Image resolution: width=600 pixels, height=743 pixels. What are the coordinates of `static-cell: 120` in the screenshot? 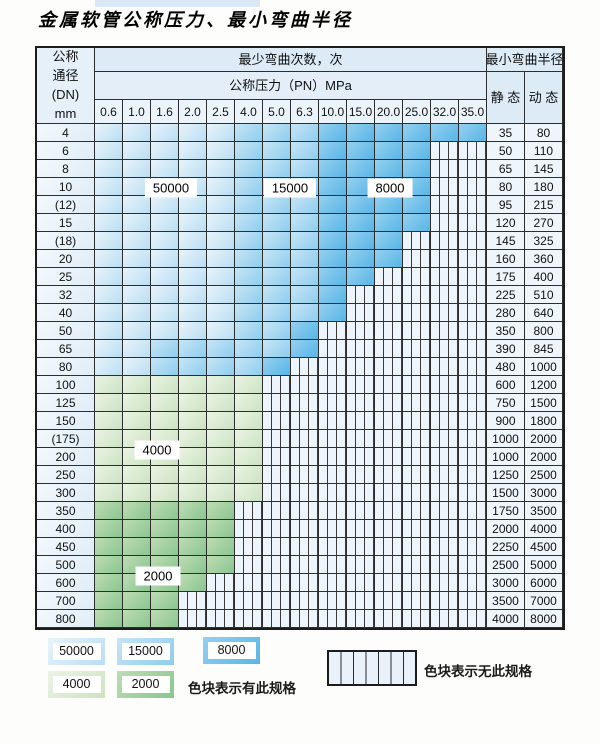 It's located at (506, 223).